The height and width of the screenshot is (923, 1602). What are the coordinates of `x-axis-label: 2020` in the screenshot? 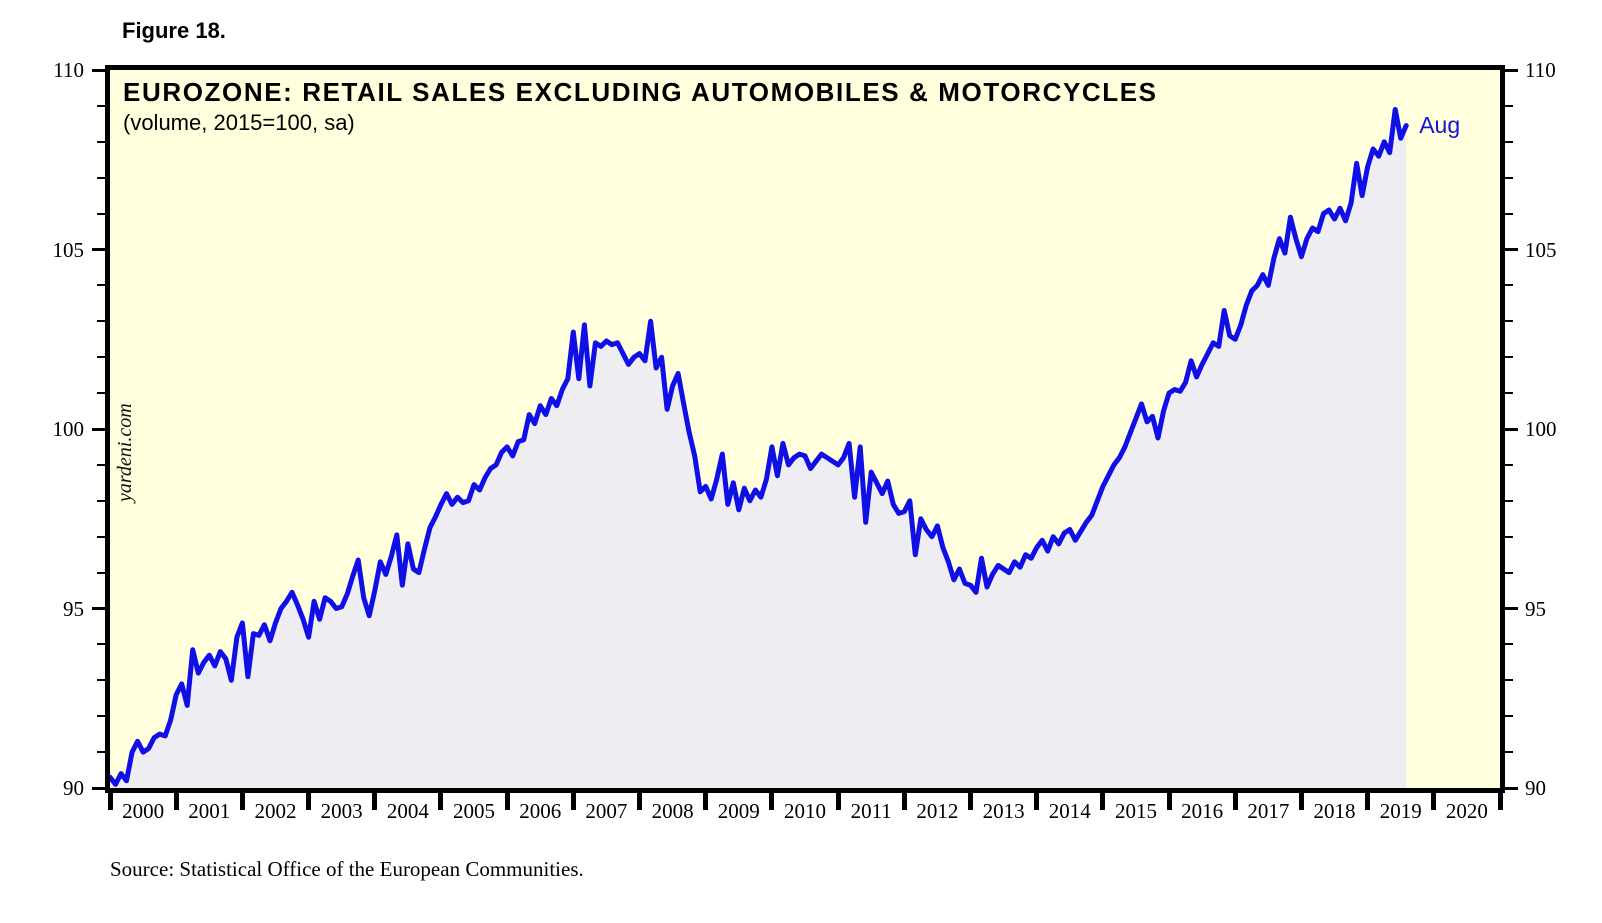 It's located at (1466, 811).